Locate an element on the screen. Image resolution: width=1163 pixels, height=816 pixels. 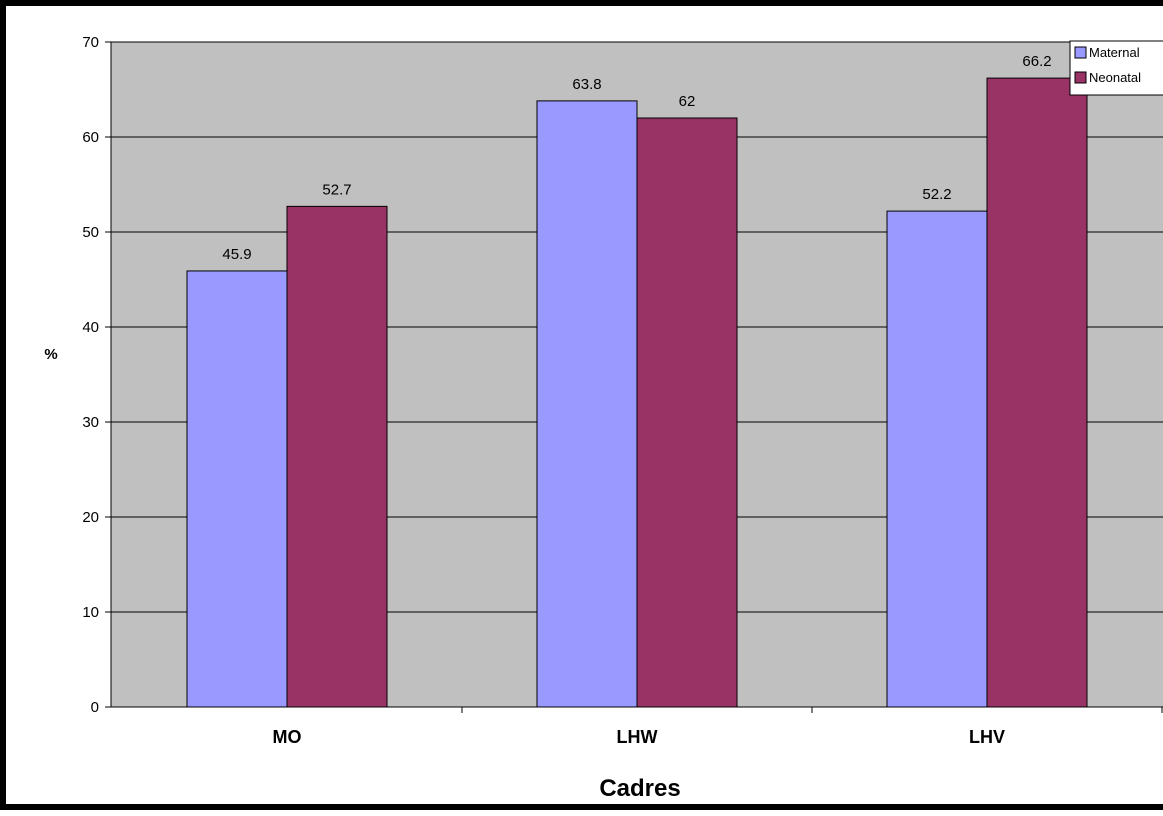
bar-maternal-lhv is located at coordinates (937, 459).